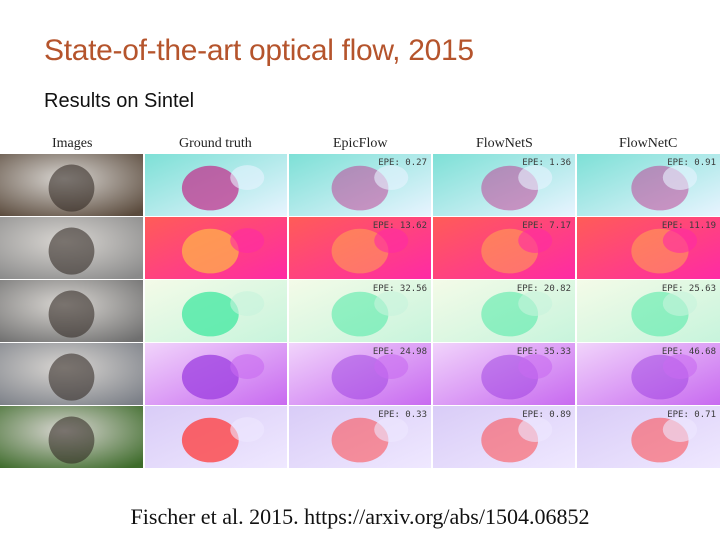 Image resolution: width=720 pixels, height=540 pixels. Describe the element at coordinates (360, 143) in the screenshot. I see `column-header-epicflow: EpicFlow` at that location.